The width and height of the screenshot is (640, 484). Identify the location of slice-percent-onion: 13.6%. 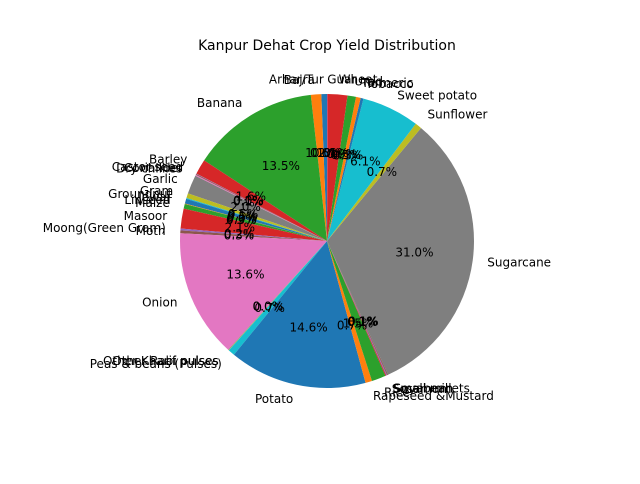
(245, 275).